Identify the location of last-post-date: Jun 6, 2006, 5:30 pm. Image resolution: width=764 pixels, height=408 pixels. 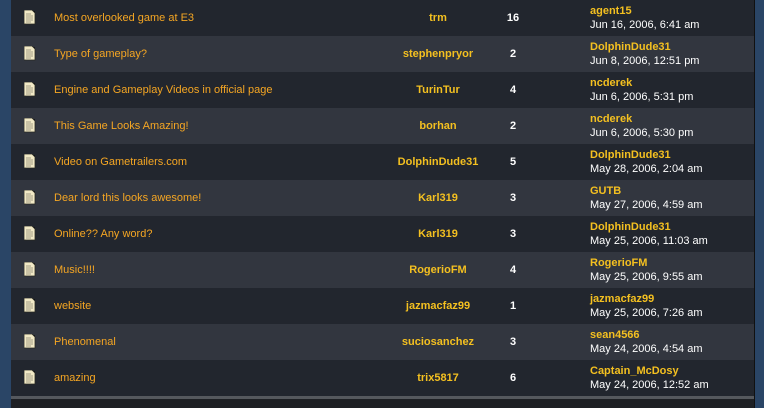
(642, 133).